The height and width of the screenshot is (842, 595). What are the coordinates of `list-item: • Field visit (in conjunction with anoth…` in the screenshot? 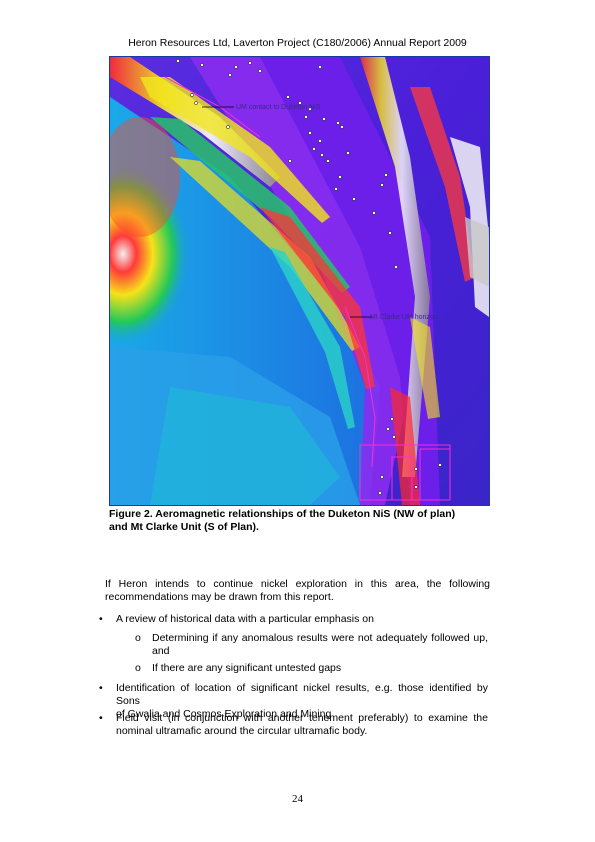 It's located at (293, 724).